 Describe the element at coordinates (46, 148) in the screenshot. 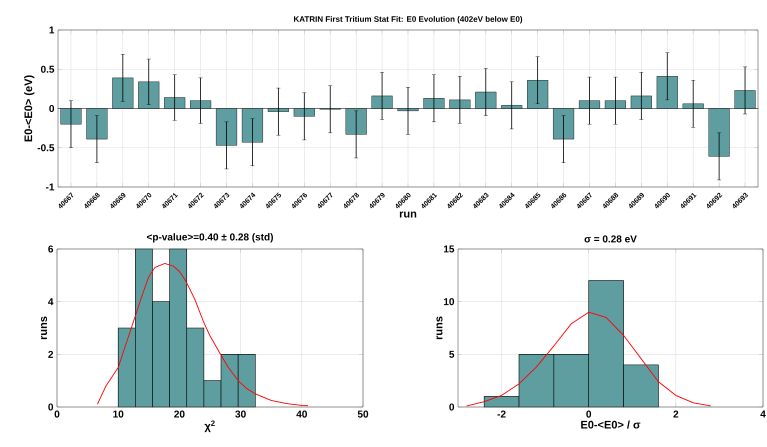

I see `y-tick-label: -0.5` at that location.